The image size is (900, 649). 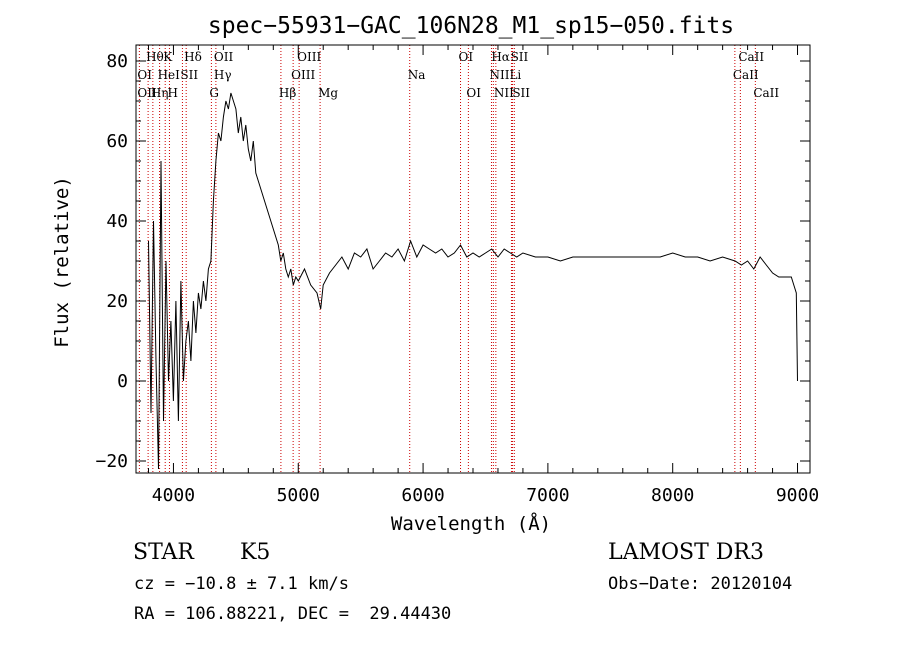 What do you see at coordinates (422, 495) in the screenshot?
I see `x-tick-label: 6000` at bounding box center [422, 495].